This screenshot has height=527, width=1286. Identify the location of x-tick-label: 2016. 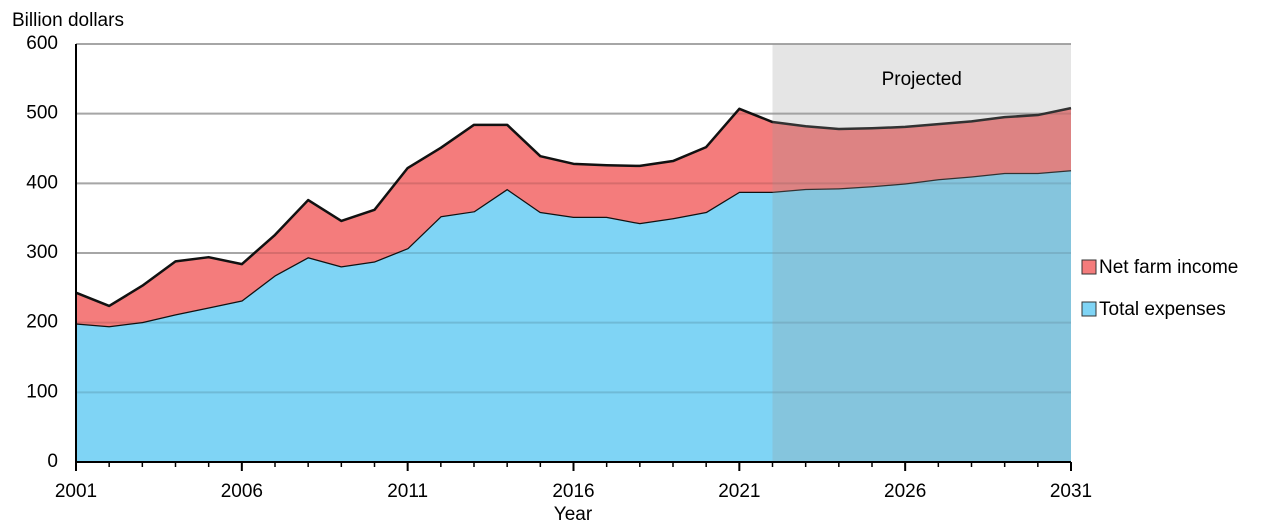
(573, 491).